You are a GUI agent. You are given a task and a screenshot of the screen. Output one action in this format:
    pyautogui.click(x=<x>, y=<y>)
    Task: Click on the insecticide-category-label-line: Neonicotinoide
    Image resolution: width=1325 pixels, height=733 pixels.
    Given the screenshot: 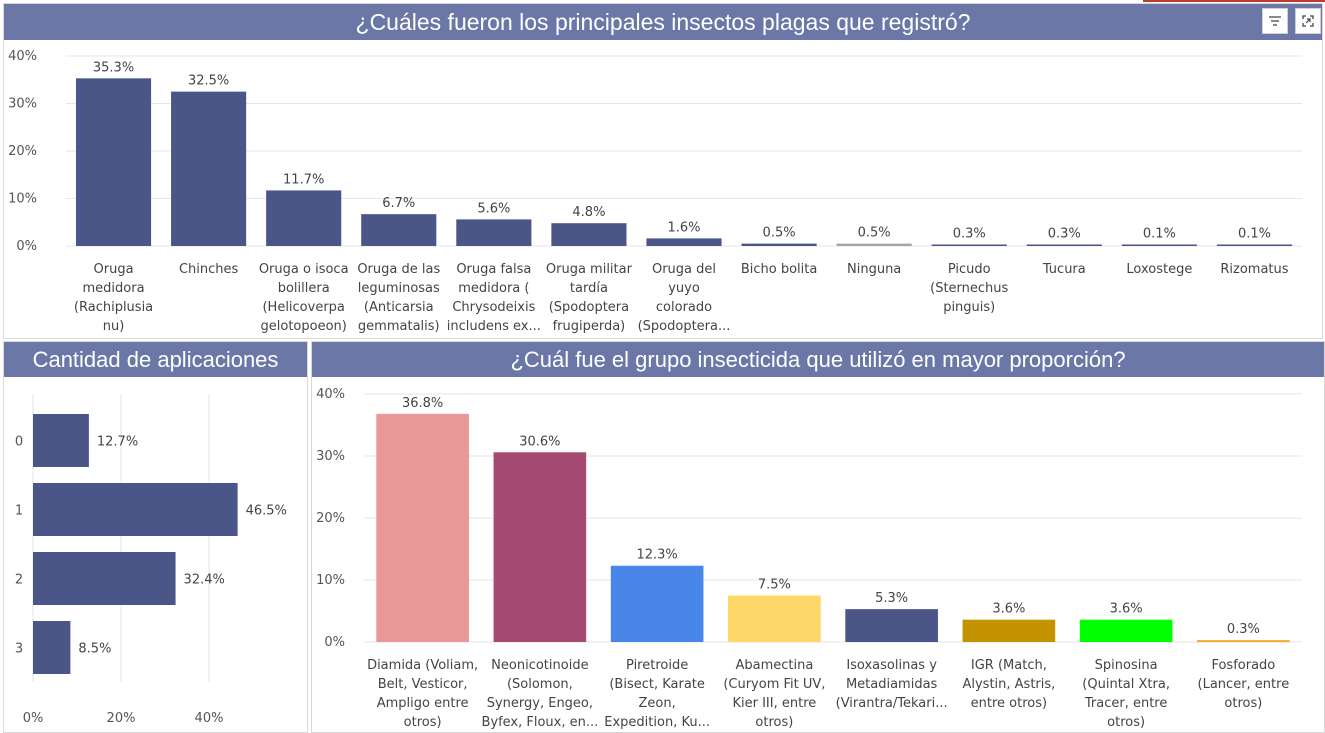 What is the action you would take?
    pyautogui.click(x=539, y=665)
    